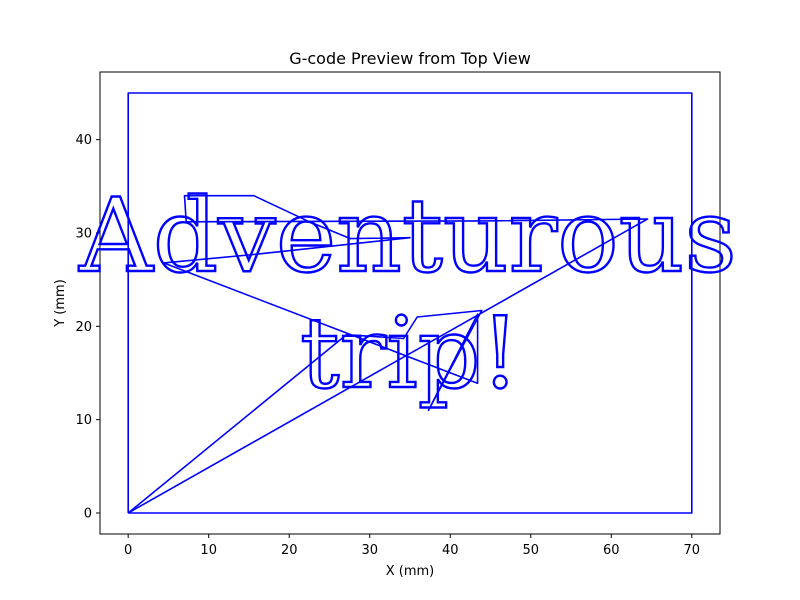  I want to click on x-tick-label: 0, so click(128, 550).